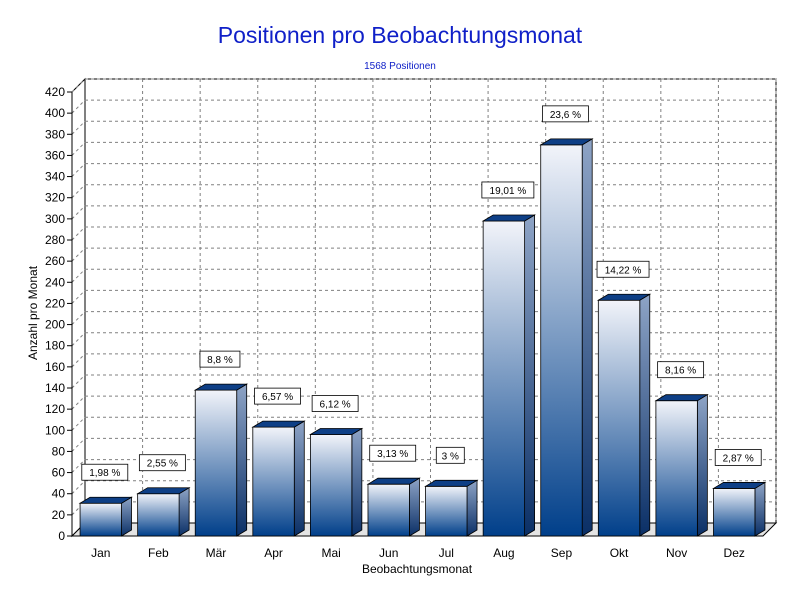 This screenshot has width=800, height=600. What do you see at coordinates (55, 155) in the screenshot?
I see `y-tick-label: 360` at bounding box center [55, 155].